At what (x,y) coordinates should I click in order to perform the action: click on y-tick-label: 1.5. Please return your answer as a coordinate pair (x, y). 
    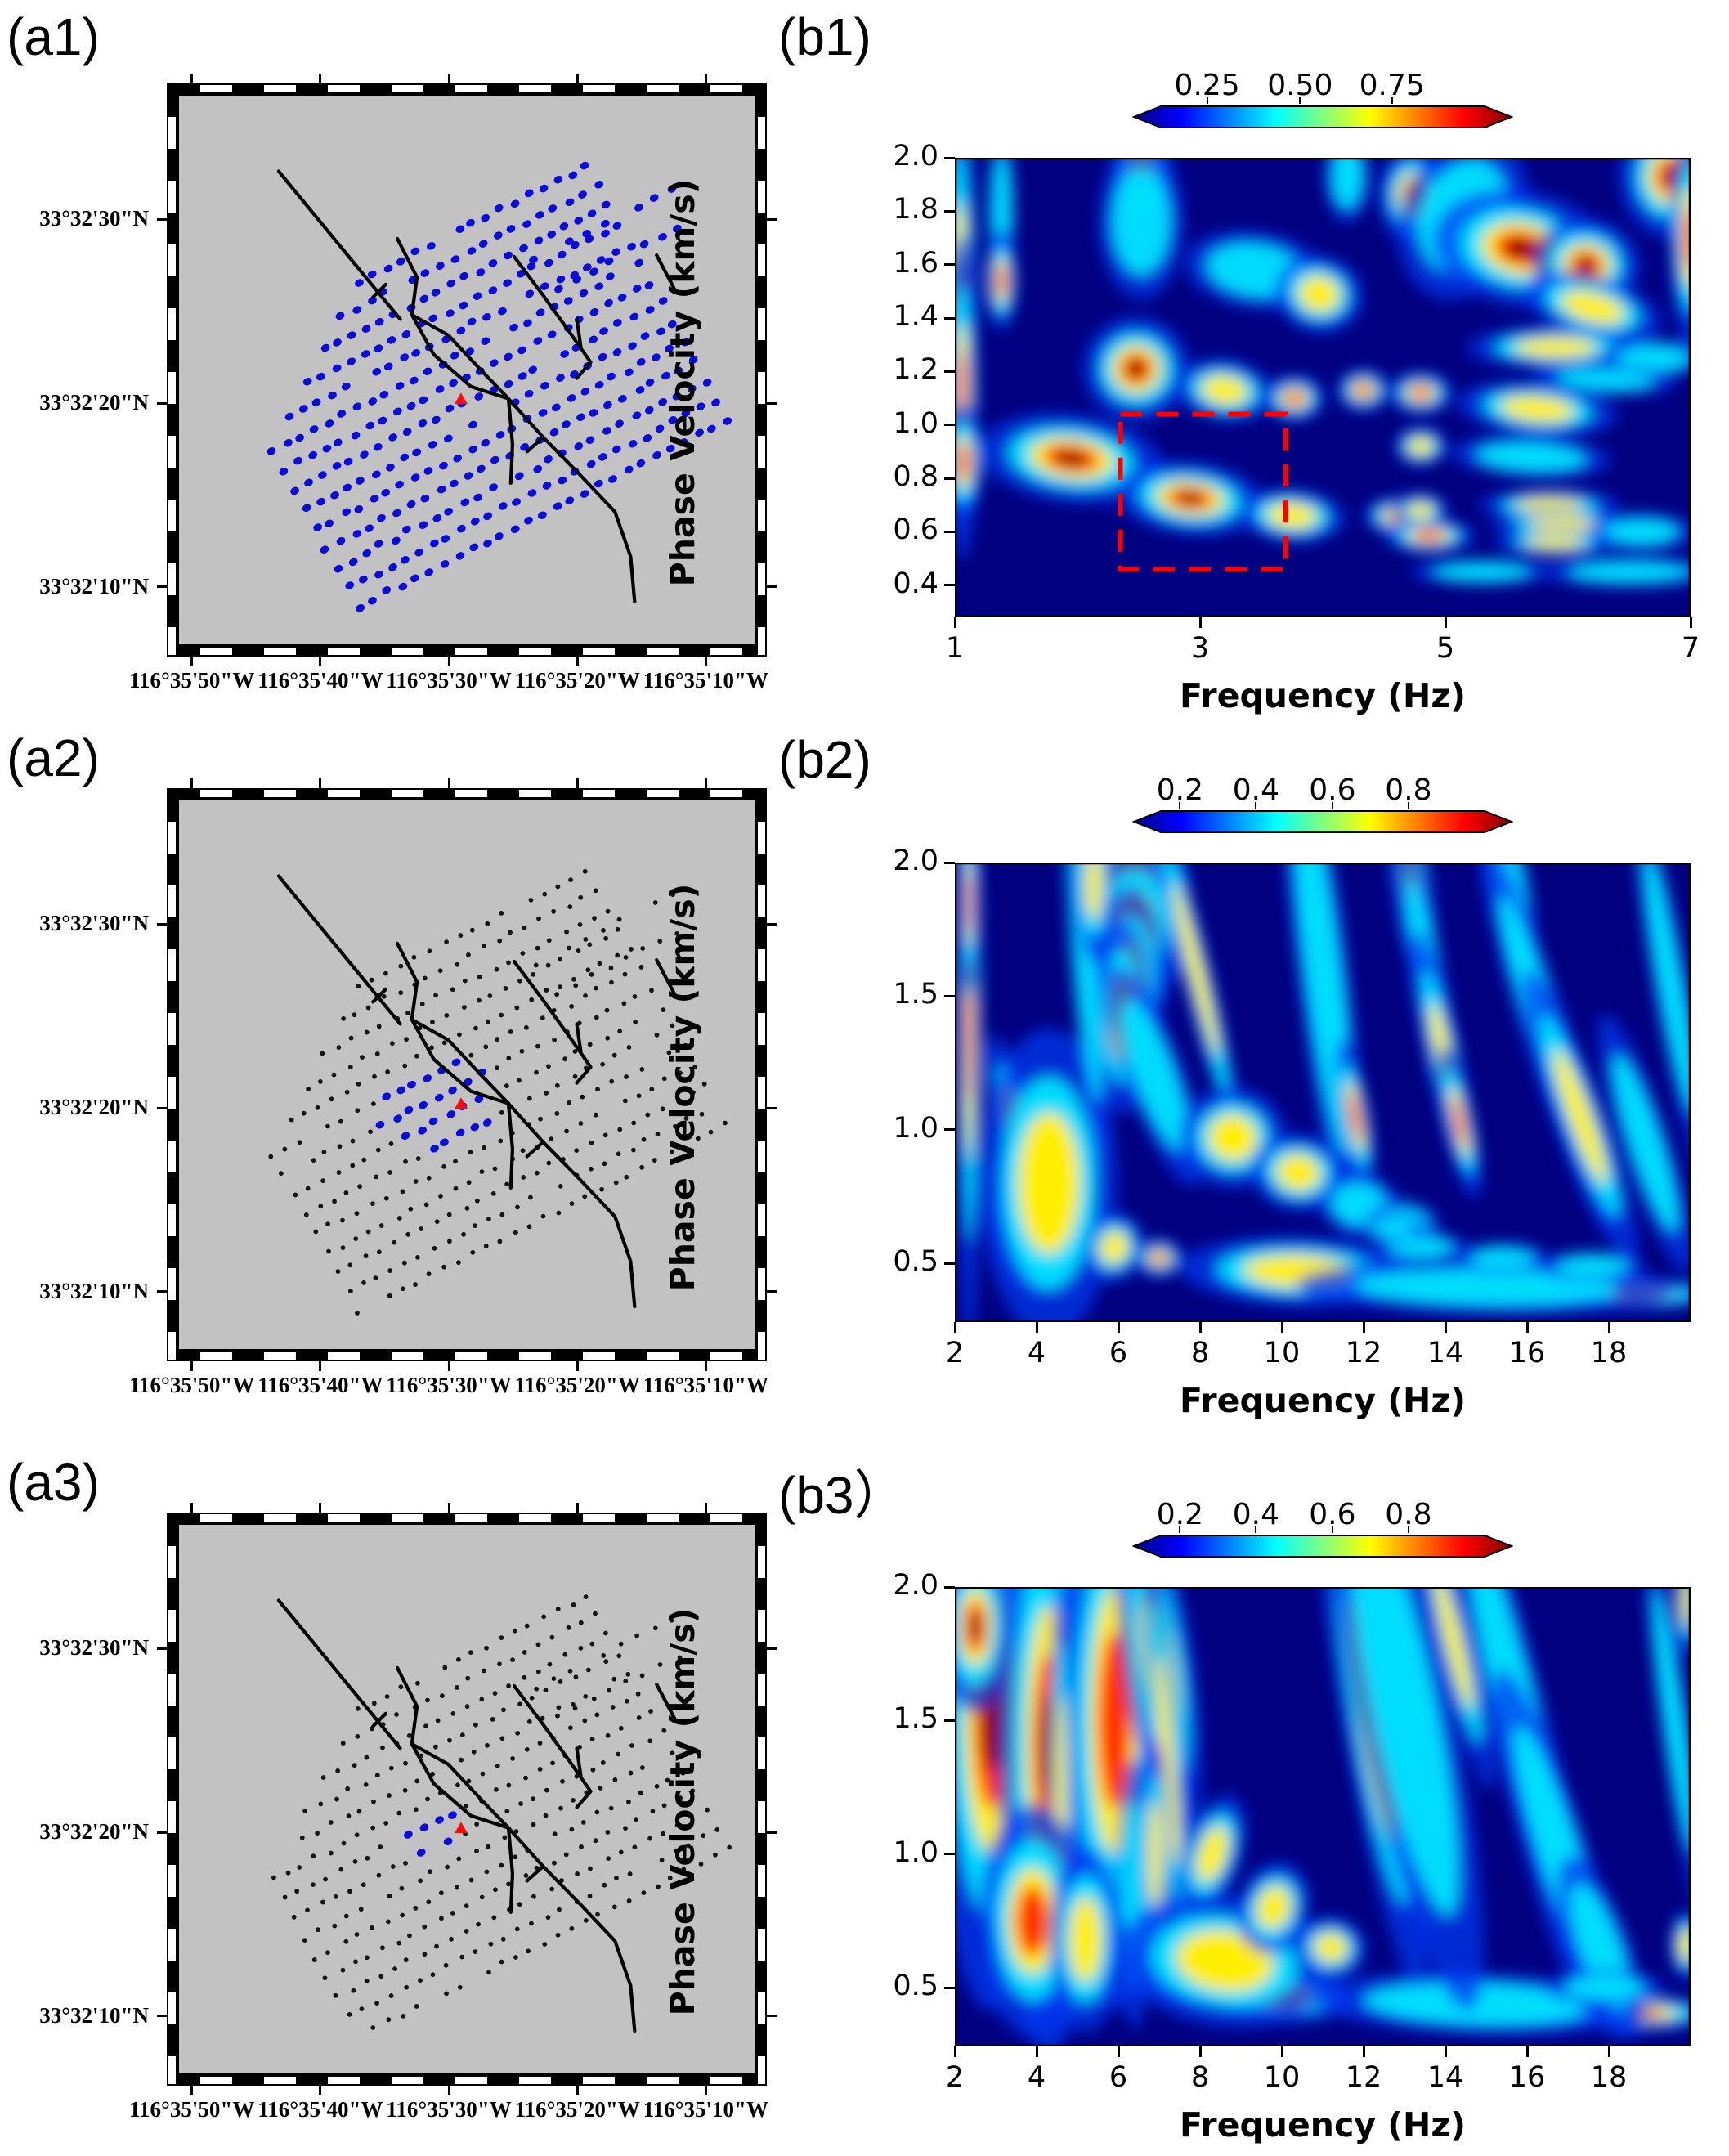
    Looking at the image, I should click on (915, 994).